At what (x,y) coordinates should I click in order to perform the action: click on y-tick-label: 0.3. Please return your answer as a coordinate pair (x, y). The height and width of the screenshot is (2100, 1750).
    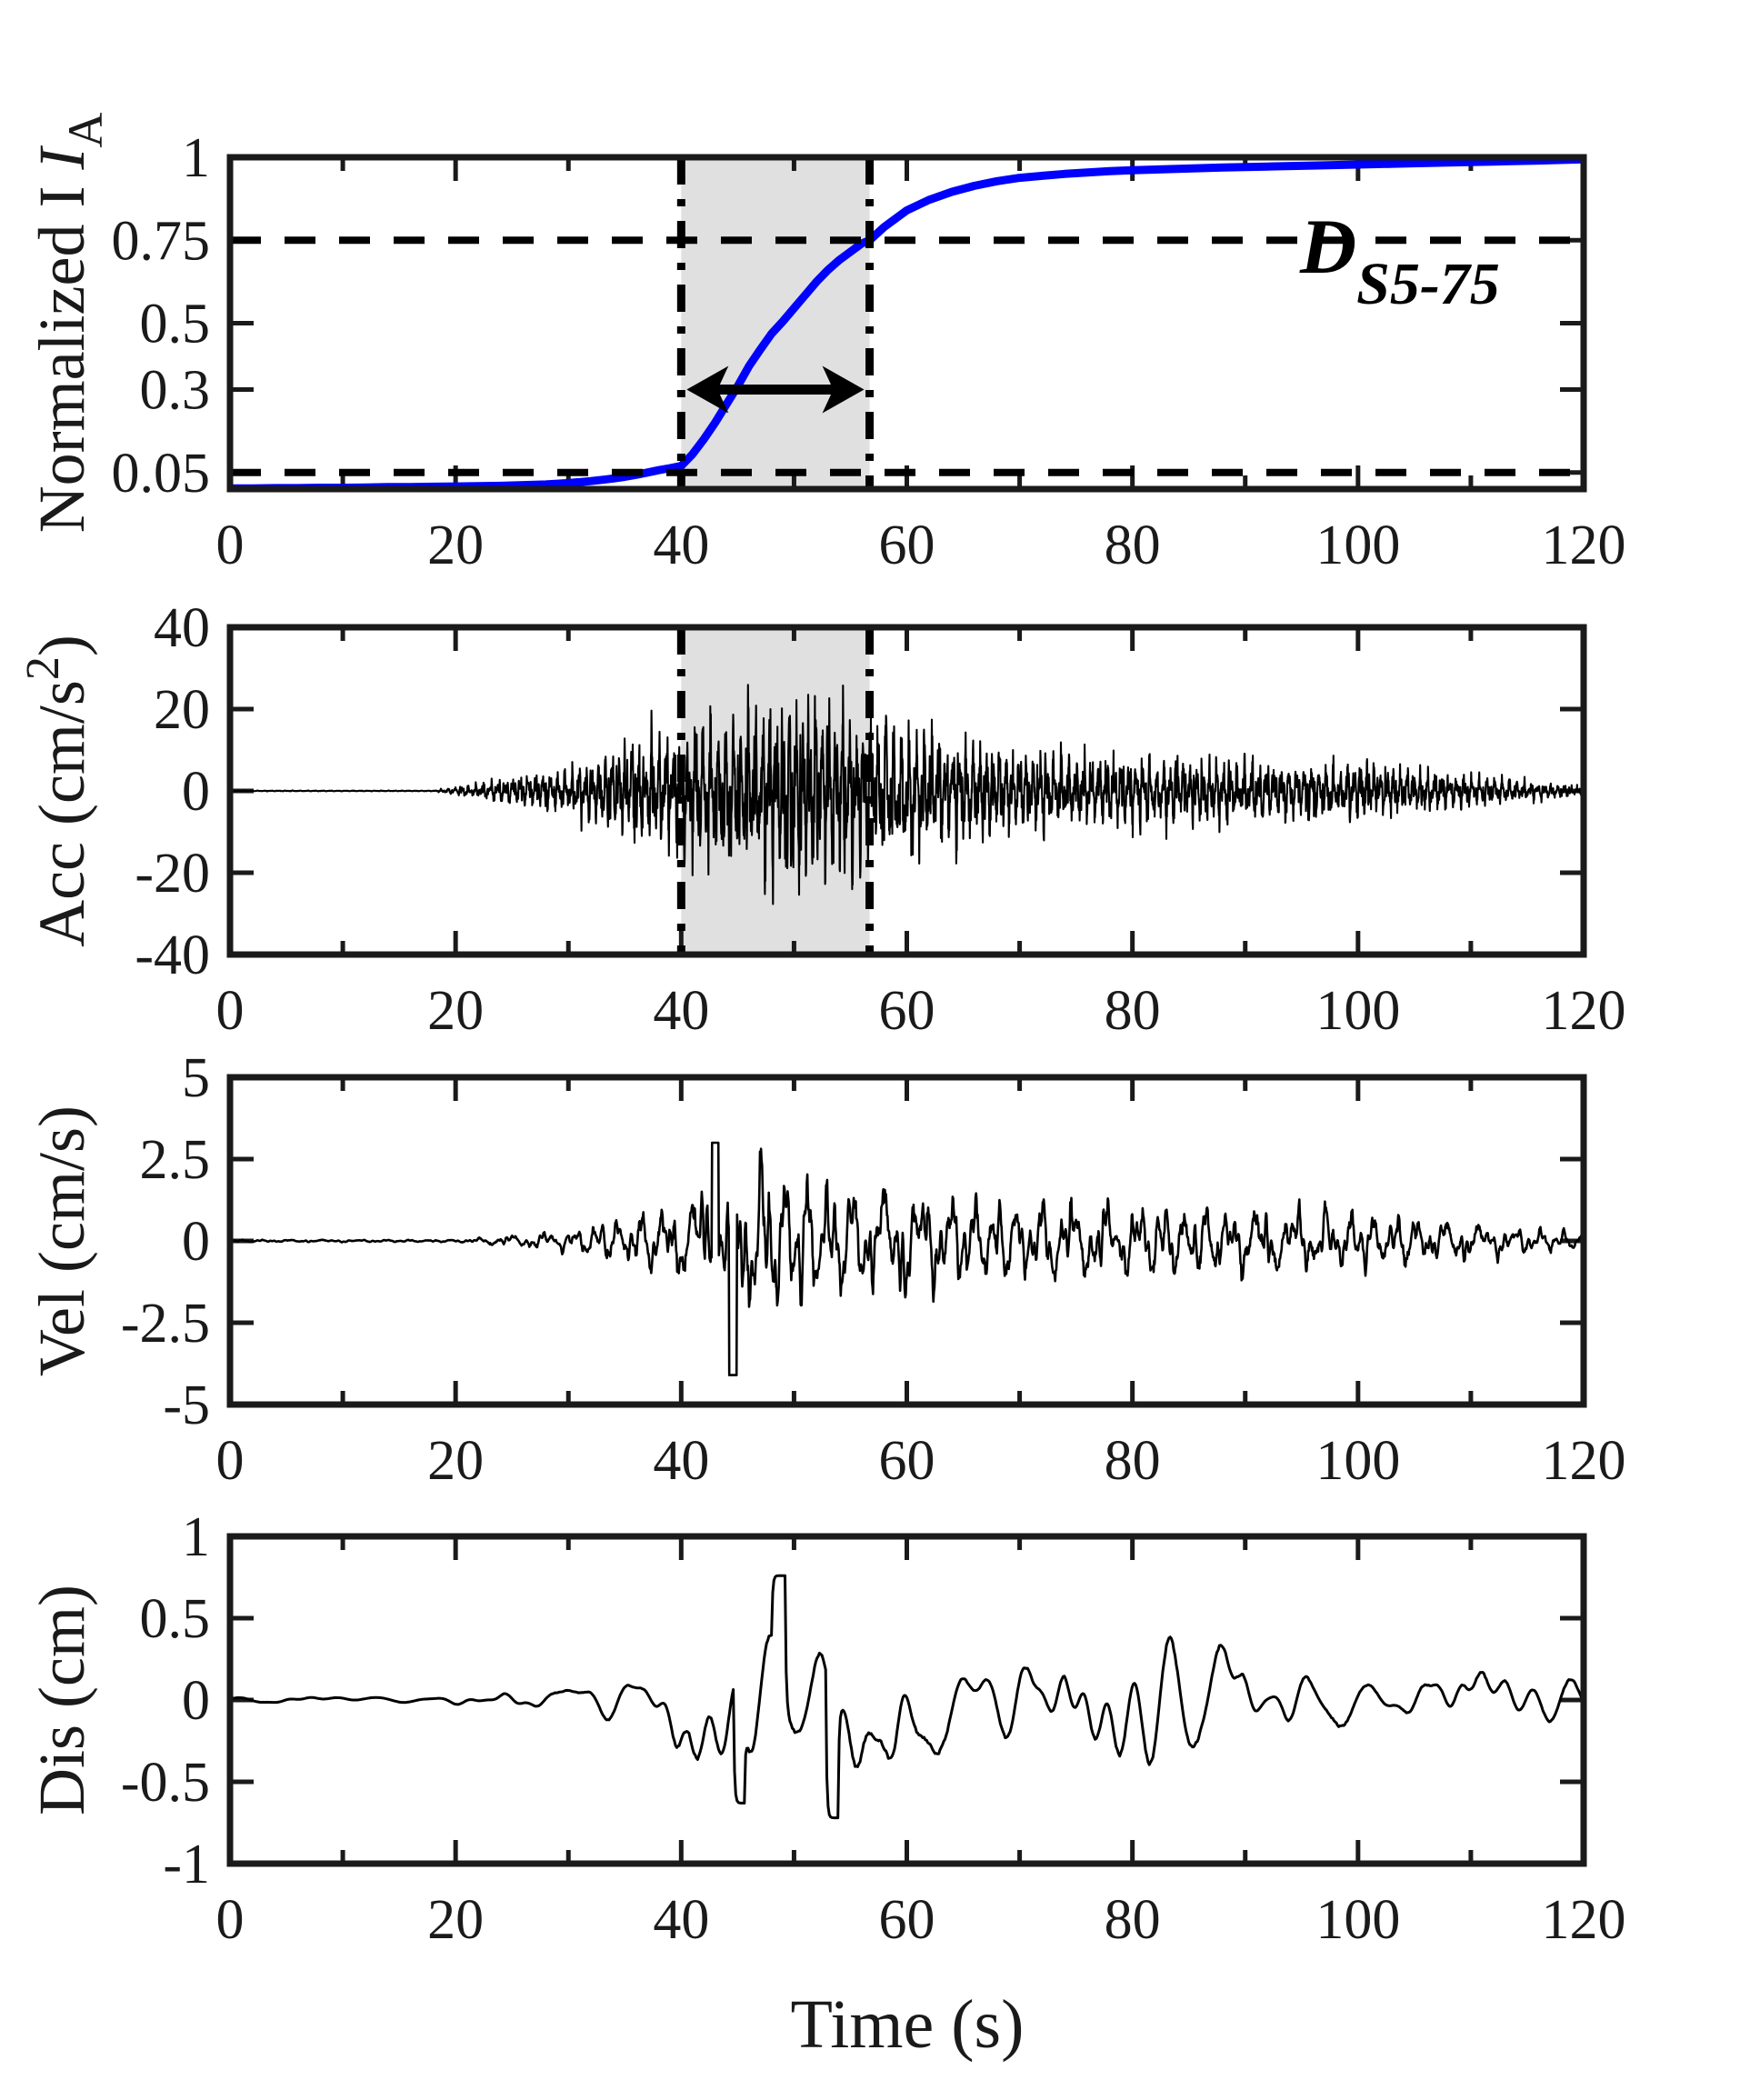
    Looking at the image, I should click on (175, 391).